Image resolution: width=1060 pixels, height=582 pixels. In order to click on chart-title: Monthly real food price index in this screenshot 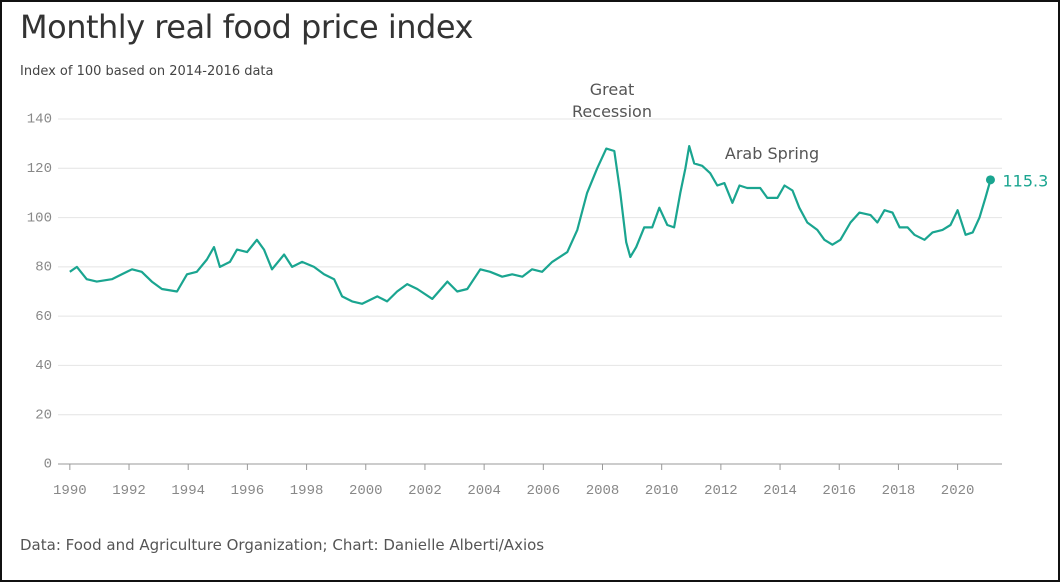, I will do `click(246, 27)`.